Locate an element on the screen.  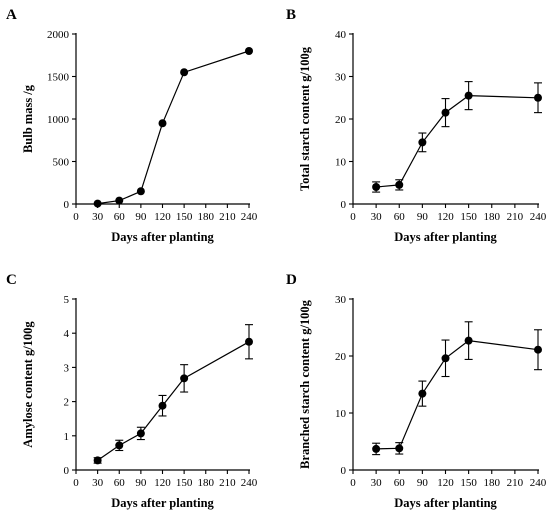
panel-a-x-tick-label-5: 150 is located at coordinates (184, 217).